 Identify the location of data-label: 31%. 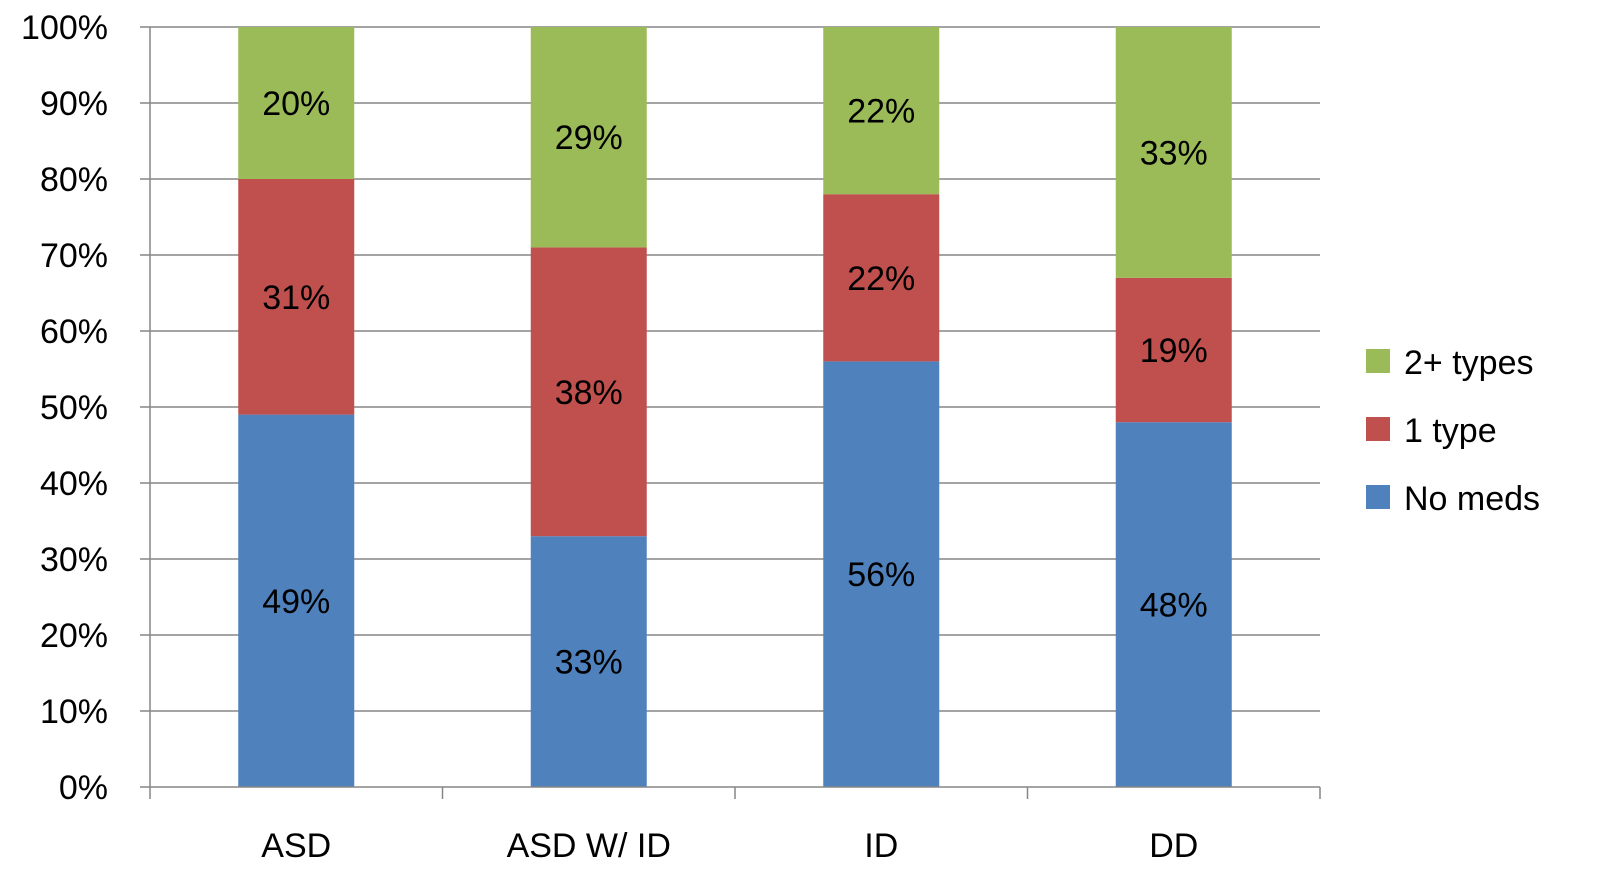
(296, 298).